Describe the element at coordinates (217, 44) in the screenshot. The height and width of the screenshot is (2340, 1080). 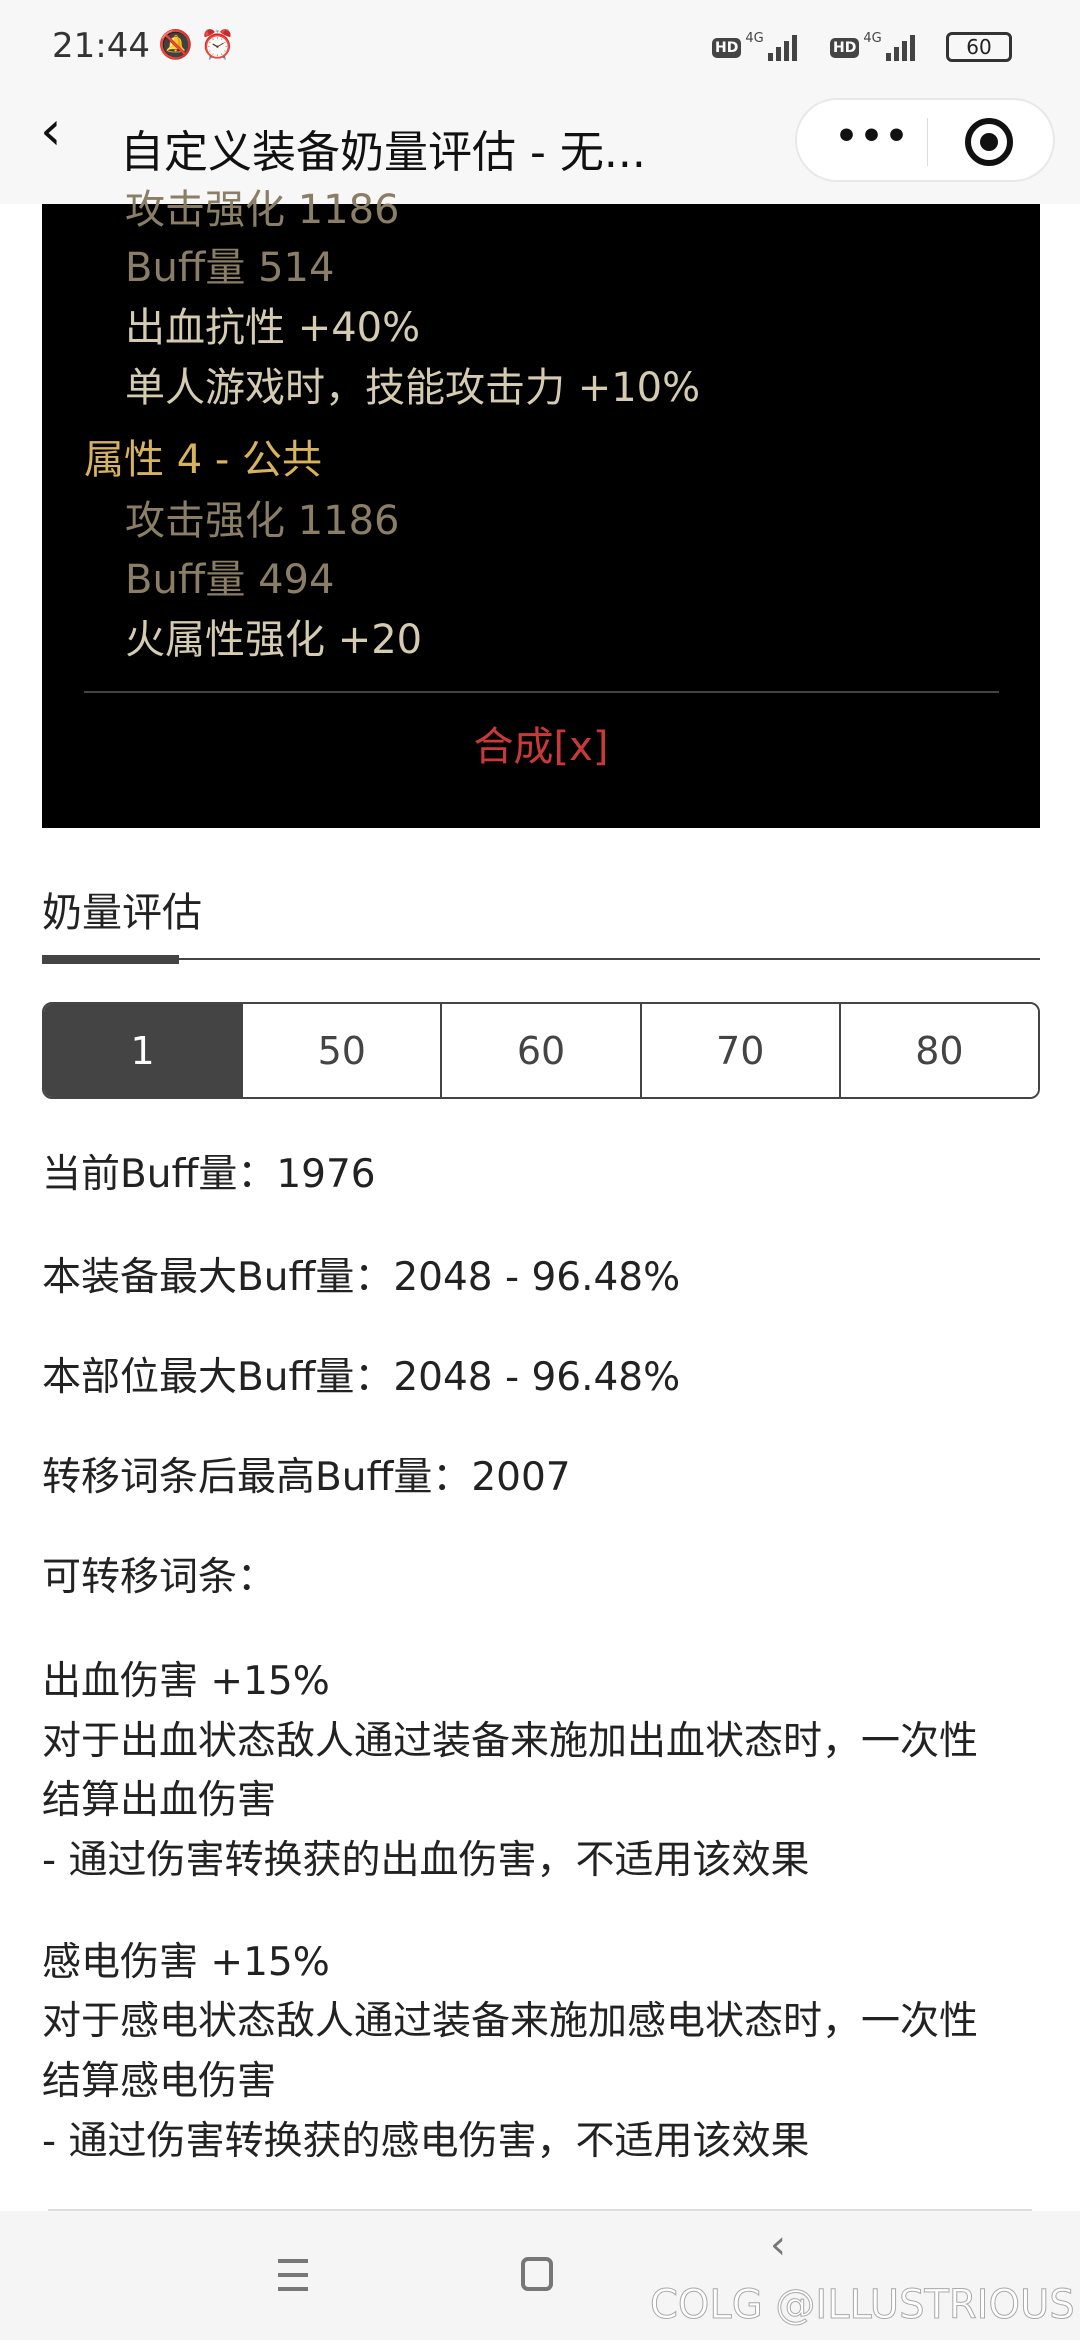
I see `alarm-icon: ⏰` at that location.